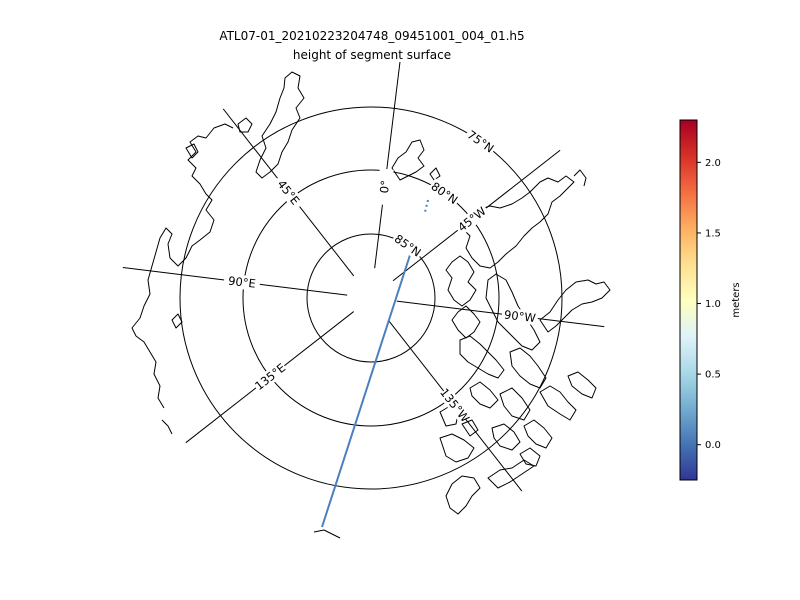 Image resolution: width=800 pixels, height=600 pixels. What do you see at coordinates (519, 316) in the screenshot?
I see `meridian-label: 90°W` at bounding box center [519, 316].